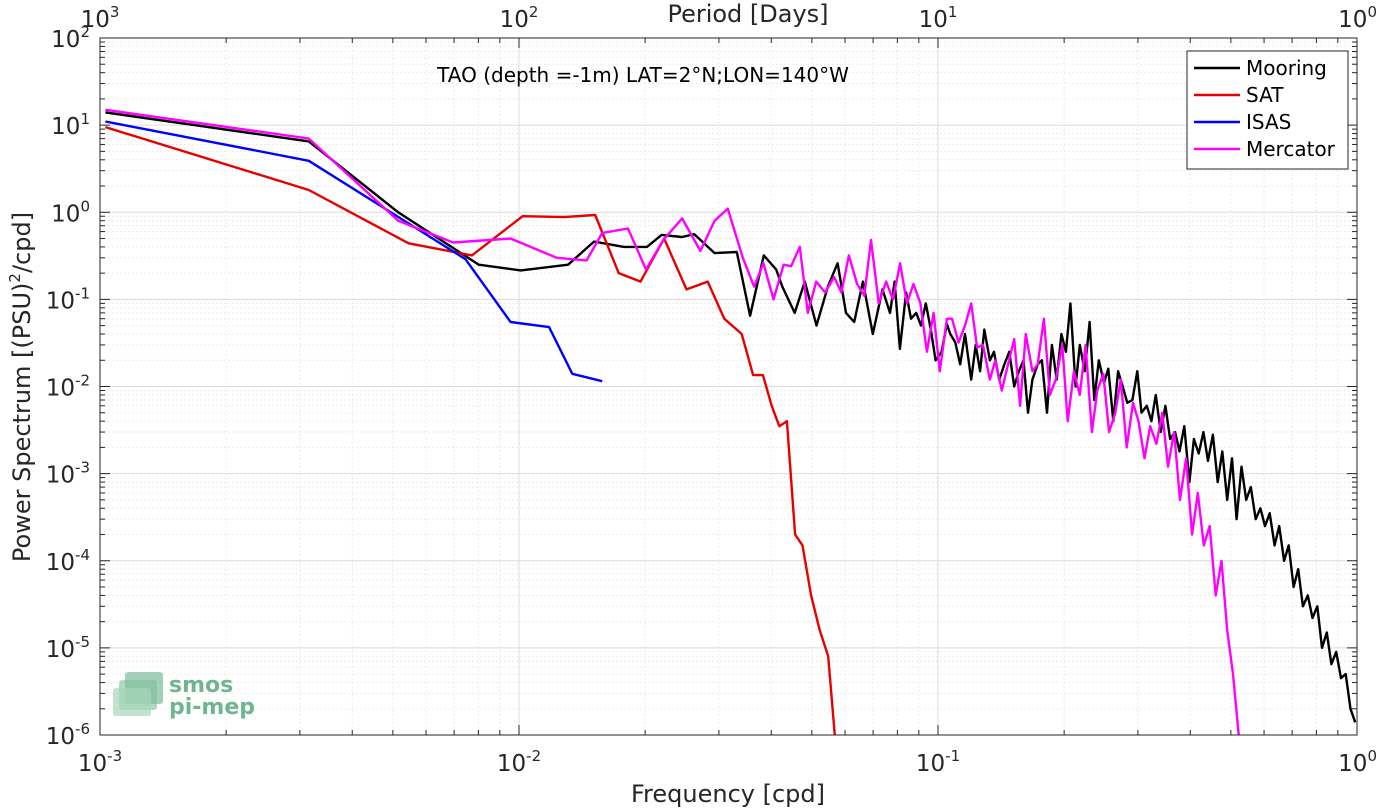 The width and height of the screenshot is (1383, 809). I want to click on legend-label-mercator: Mercator, so click(1291, 149).